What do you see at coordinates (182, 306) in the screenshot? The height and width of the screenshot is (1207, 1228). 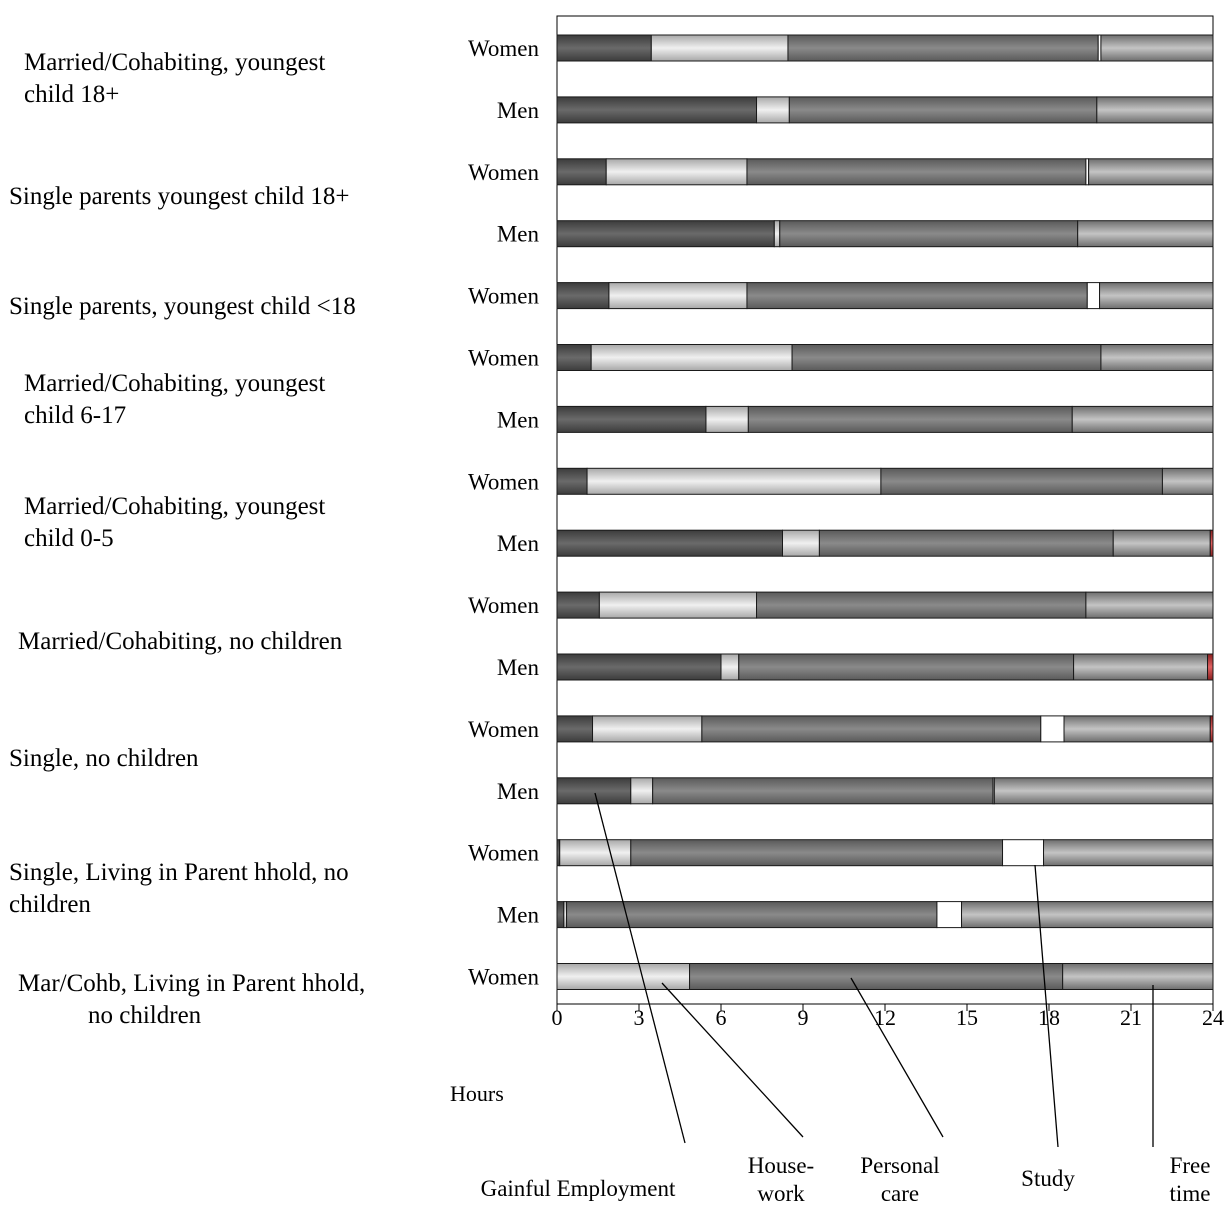 I see `group-label: Single parents, youngest child <18` at bounding box center [182, 306].